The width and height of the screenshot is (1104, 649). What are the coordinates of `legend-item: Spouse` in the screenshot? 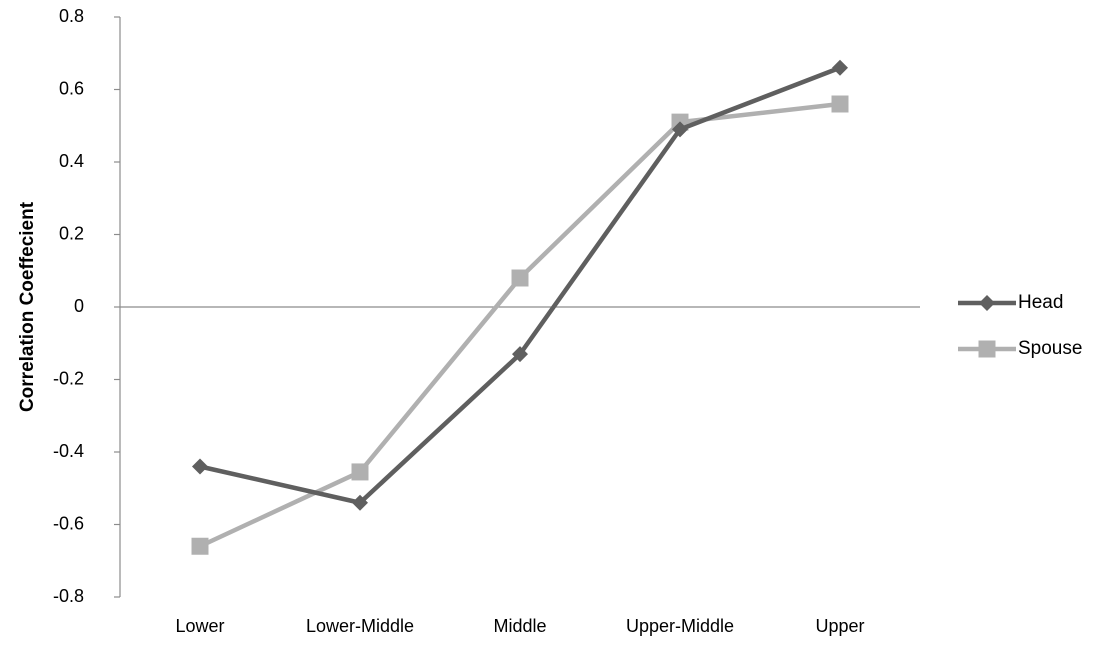 It's located at (1020, 348).